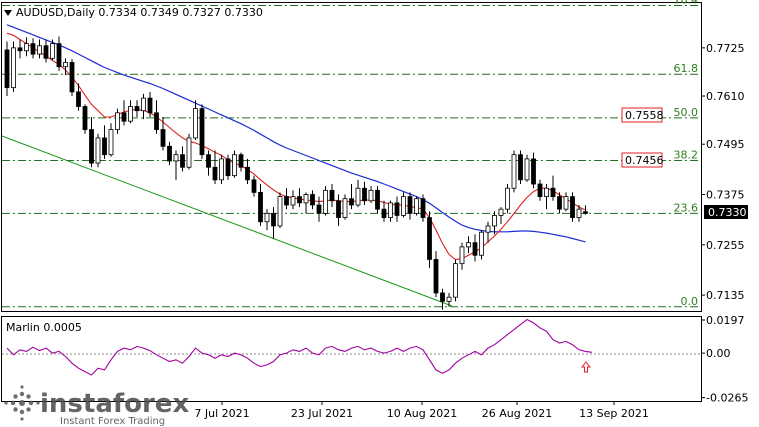  Describe the element at coordinates (725, 96) in the screenshot. I see `price-tick-label: 0.7610` at that location.